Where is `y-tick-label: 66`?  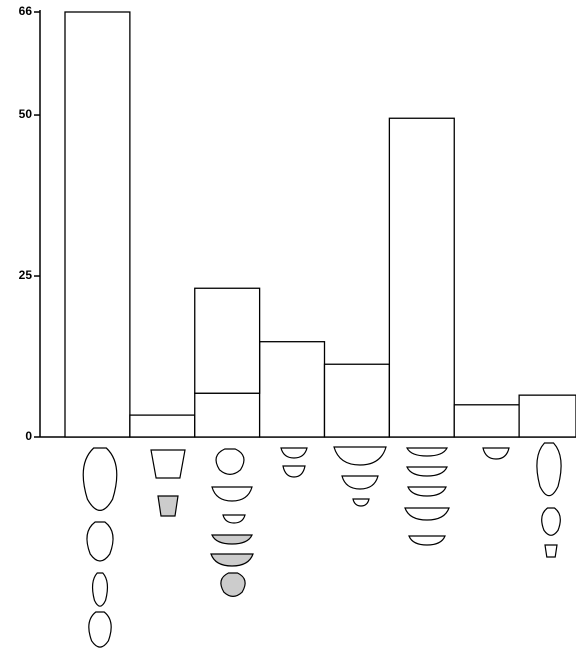
y-tick-label: 66 is located at coordinates (26, 11).